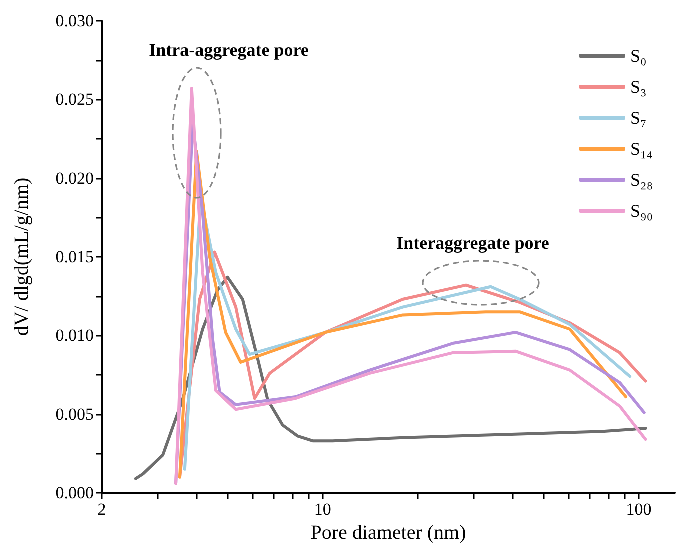 Image resolution: width=678 pixels, height=556 pixels. Describe the element at coordinates (102, 509) in the screenshot. I see `x-tick-label: 2` at that location.